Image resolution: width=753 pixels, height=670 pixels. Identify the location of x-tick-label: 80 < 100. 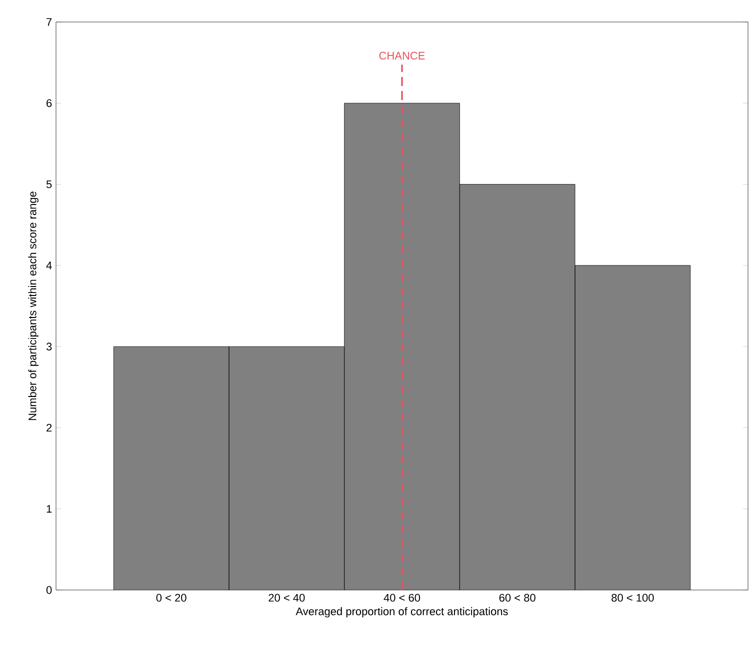
(633, 598).